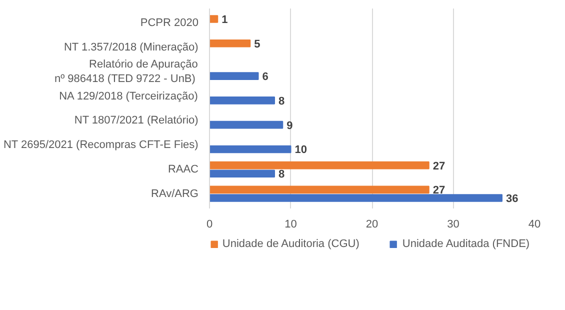 The height and width of the screenshot is (310, 565). I want to click on x-tick-label: 30, so click(453, 224).